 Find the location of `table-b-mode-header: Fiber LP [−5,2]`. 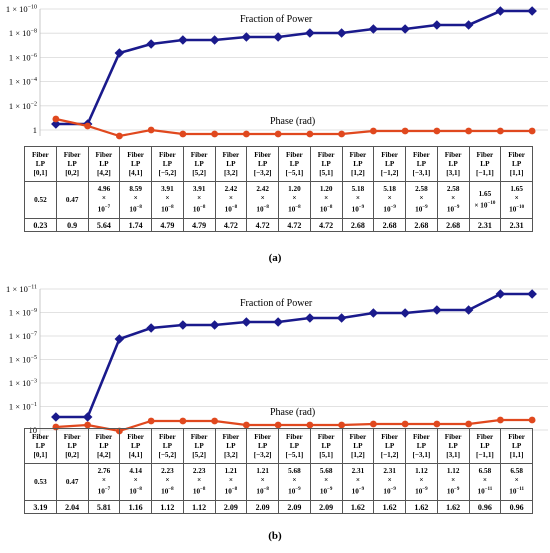

table-b-mode-header: Fiber LP [−5,2] is located at coordinates (167, 446).